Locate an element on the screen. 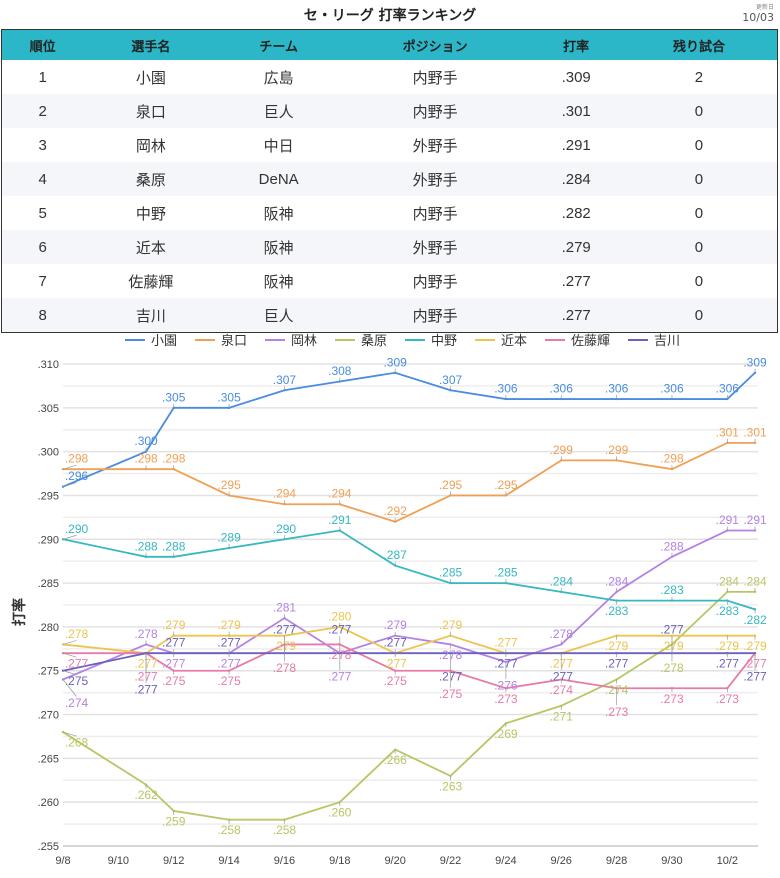 Image resolution: width=780 pixels, height=878 pixels. series-line-佐藤輝 is located at coordinates (409, 666).